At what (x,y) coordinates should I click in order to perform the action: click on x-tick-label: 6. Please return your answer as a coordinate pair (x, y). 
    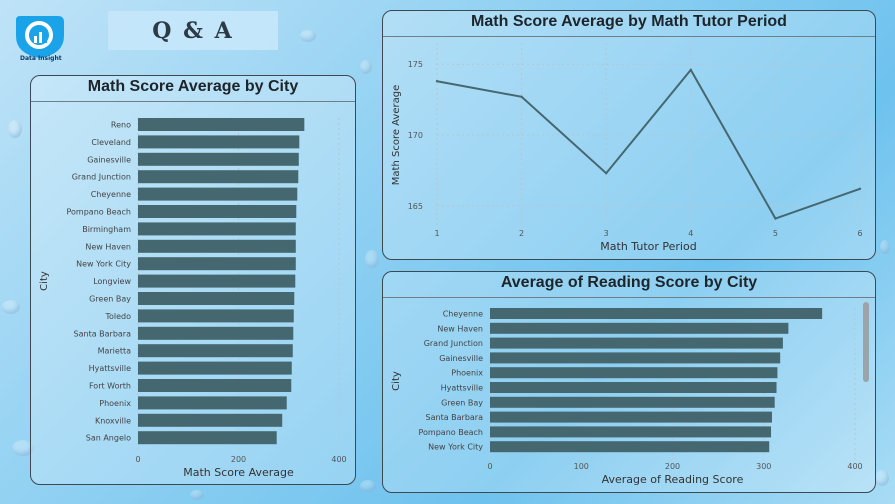
    Looking at the image, I should click on (859, 233).